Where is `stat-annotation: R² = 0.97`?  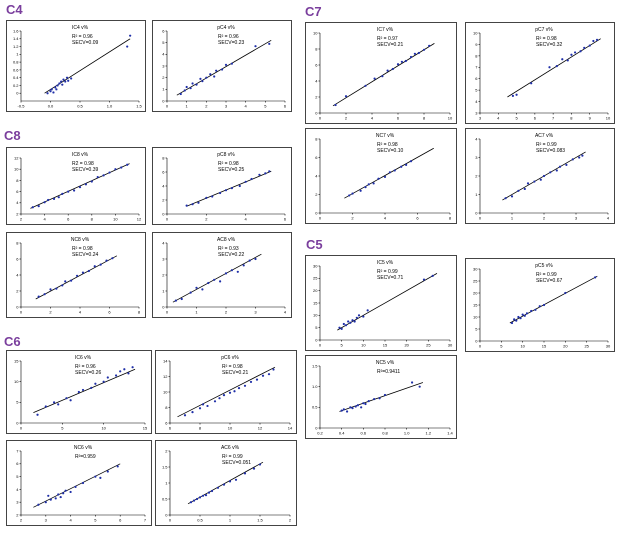 stat-annotation: R² = 0.97 is located at coordinates (387, 39).